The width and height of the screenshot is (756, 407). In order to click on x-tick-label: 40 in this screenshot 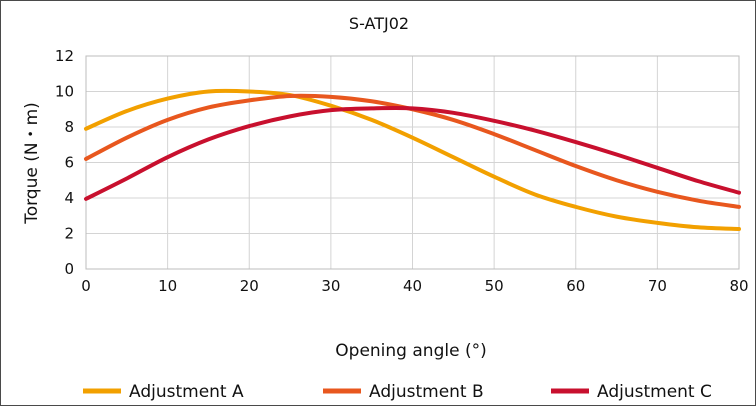, I will do `click(412, 286)`.